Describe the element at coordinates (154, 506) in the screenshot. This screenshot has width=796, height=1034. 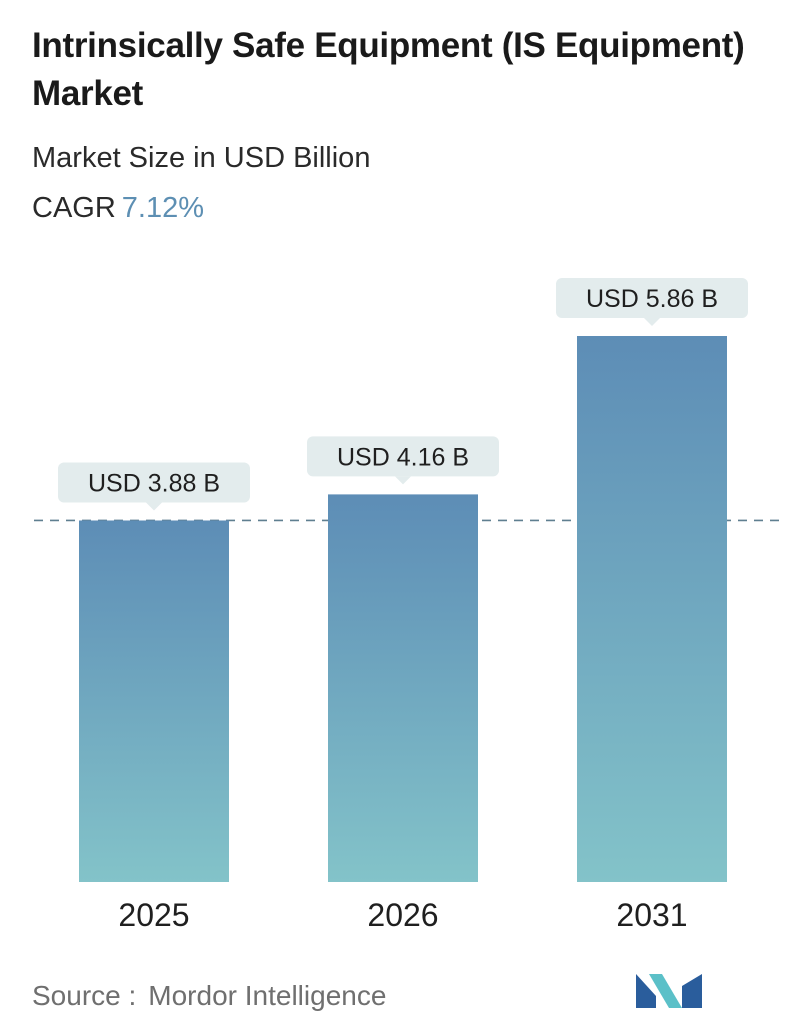
I see `data-label-pointer-2025` at that location.